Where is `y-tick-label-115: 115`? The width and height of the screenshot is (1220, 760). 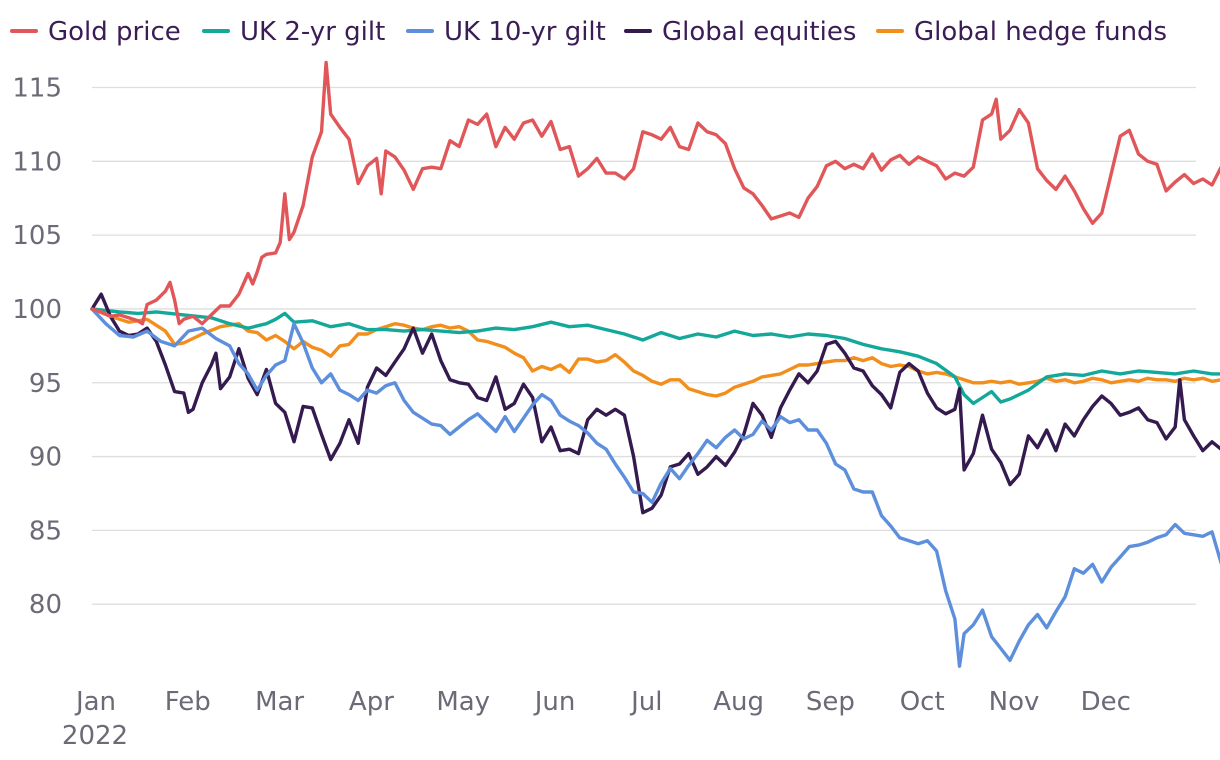 y-tick-label-115: 115 is located at coordinates (37, 89).